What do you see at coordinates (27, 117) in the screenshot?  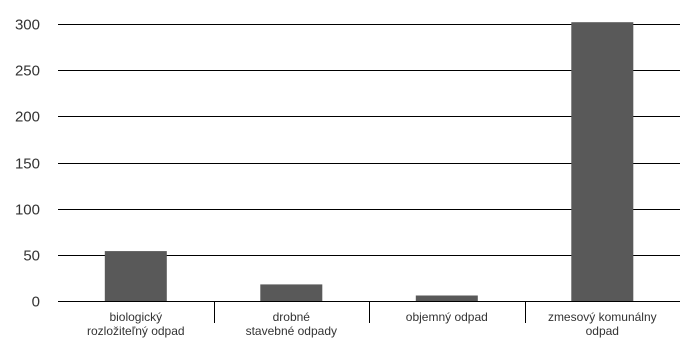 I see `y-tick-label-200: 200` at bounding box center [27, 117].